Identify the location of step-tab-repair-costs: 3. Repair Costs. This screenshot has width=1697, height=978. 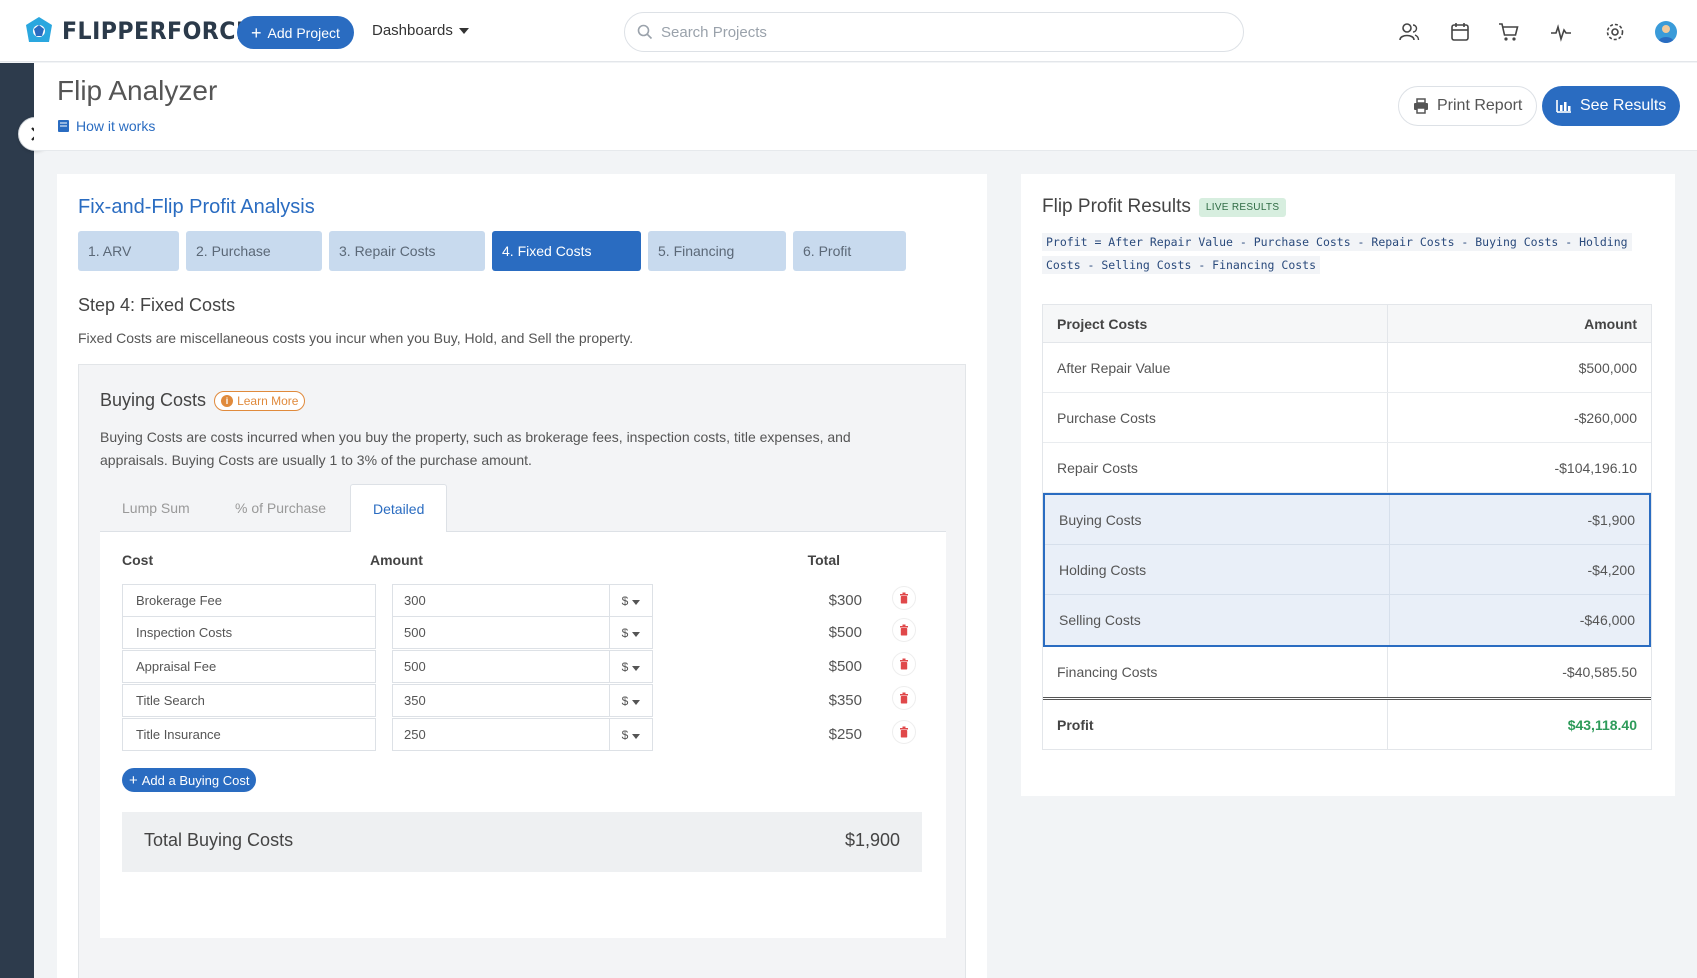
(407, 251).